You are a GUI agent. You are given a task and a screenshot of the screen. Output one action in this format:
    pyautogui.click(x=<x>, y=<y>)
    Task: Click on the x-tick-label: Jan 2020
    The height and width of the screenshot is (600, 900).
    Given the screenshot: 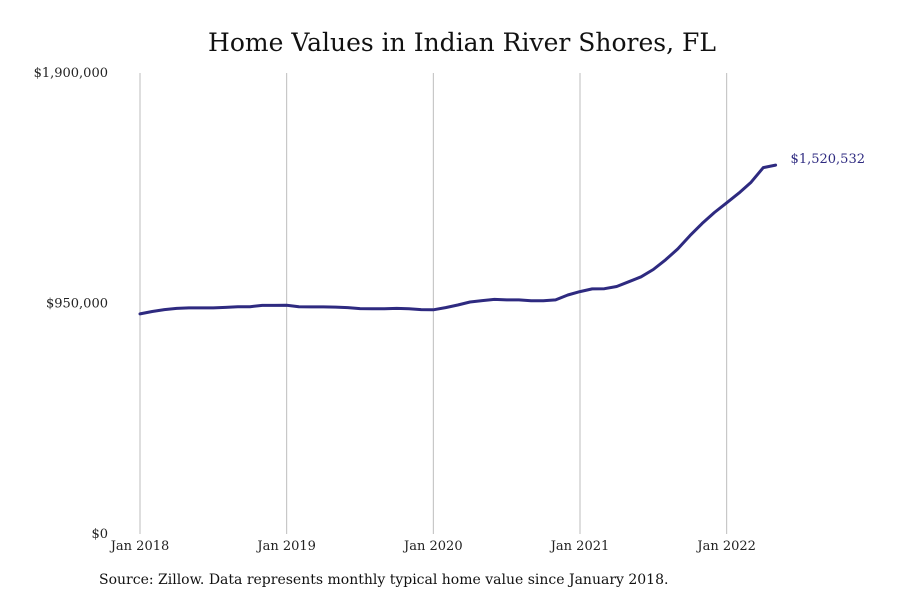 What is the action you would take?
    pyautogui.click(x=432, y=546)
    